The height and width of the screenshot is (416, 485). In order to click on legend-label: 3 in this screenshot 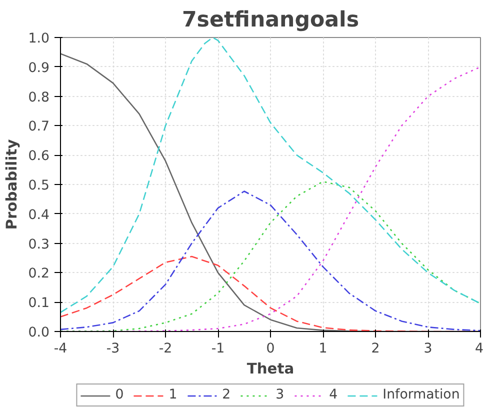, I will do `click(280, 395)`.